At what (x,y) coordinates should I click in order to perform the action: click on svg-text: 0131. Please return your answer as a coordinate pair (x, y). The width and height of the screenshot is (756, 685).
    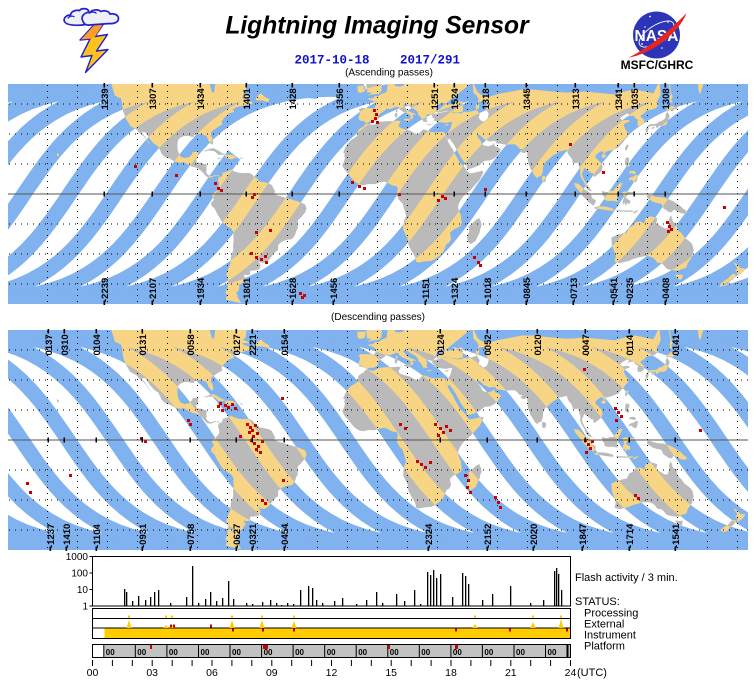
    Looking at the image, I should click on (143, 345).